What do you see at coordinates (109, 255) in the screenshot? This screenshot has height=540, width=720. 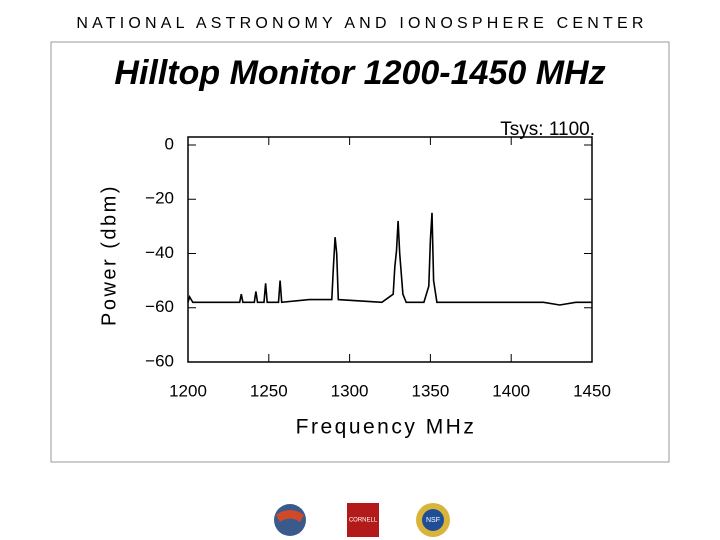 I see `y-axis-label: Power (dbm)` at bounding box center [109, 255].